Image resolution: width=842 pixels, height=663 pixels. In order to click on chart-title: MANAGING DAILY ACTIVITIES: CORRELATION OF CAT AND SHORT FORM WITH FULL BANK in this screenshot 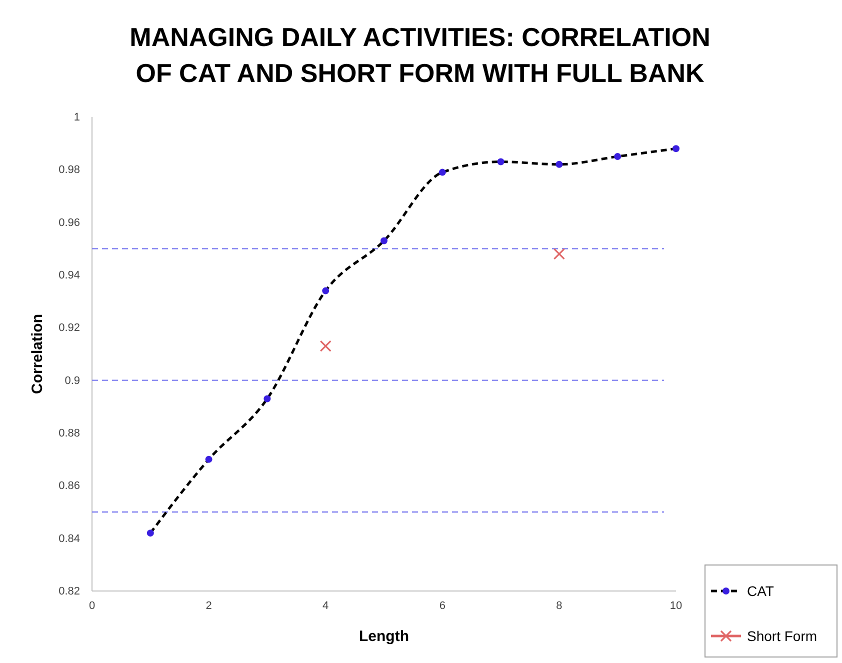, I will do `click(420, 55)`.